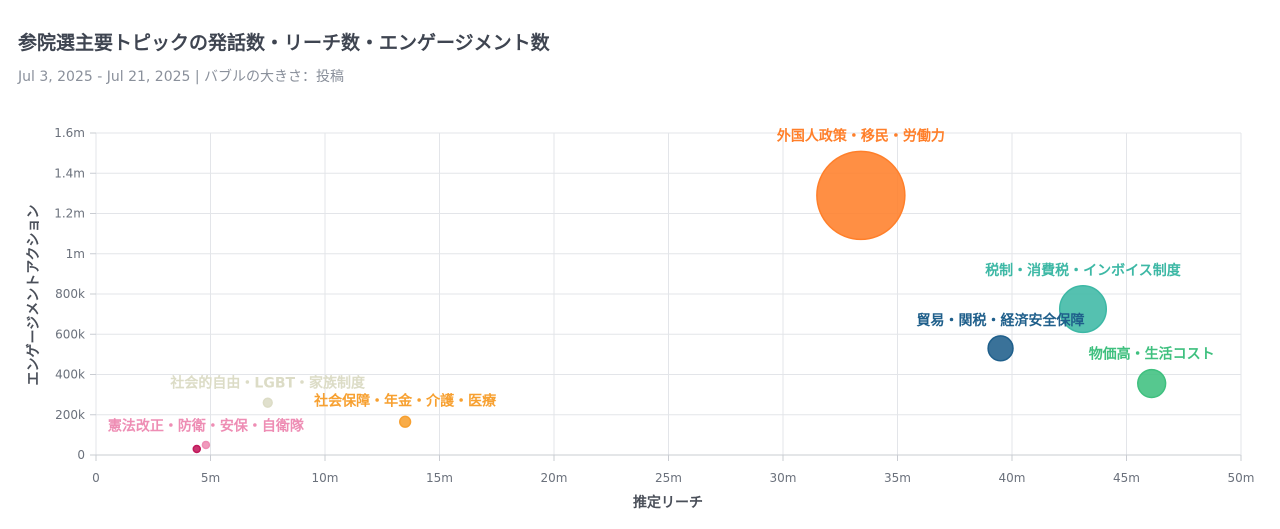 The height and width of the screenshot is (529, 1280). What do you see at coordinates (70, 375) in the screenshot?
I see `y-tick-label: 400k` at bounding box center [70, 375].